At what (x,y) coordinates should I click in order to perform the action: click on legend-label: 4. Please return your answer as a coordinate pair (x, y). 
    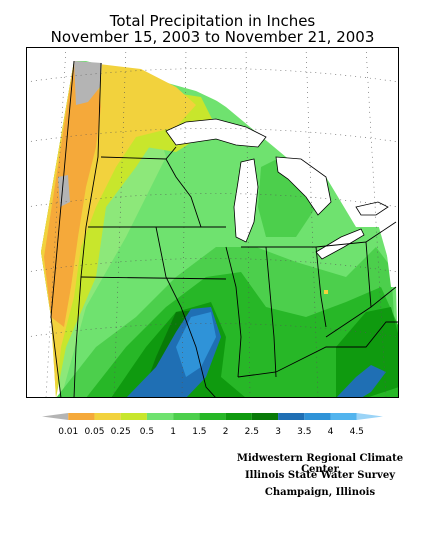
    Looking at the image, I should click on (331, 432).